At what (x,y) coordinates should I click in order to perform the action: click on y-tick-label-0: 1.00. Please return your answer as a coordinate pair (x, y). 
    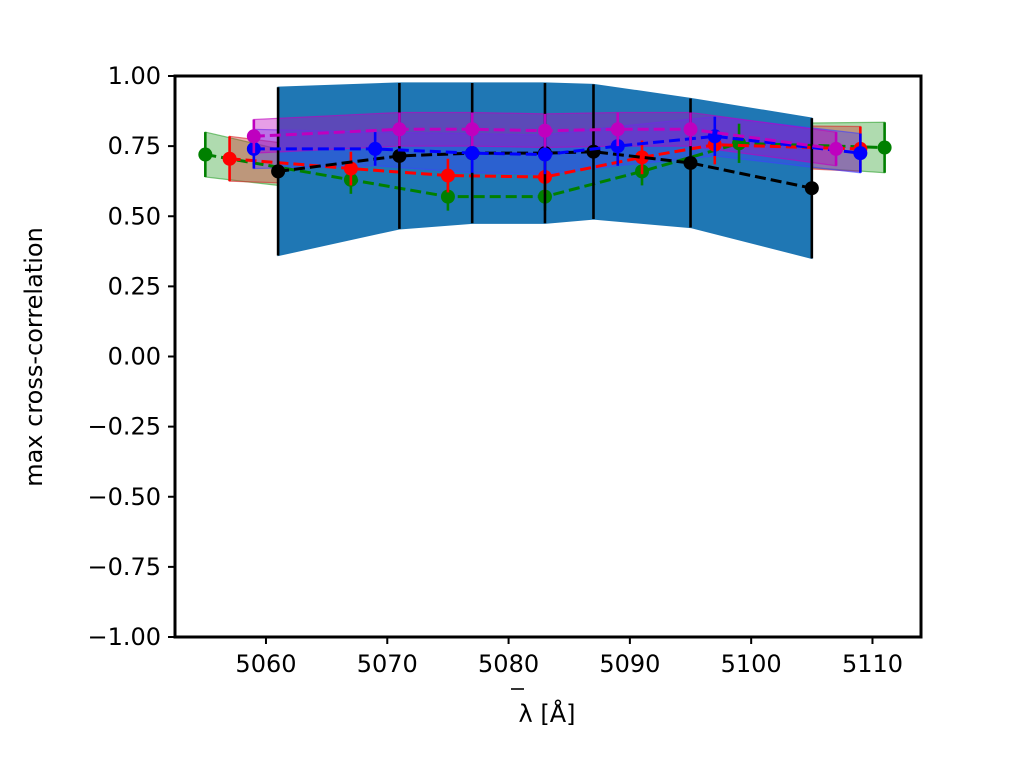
    Looking at the image, I should click on (134, 76).